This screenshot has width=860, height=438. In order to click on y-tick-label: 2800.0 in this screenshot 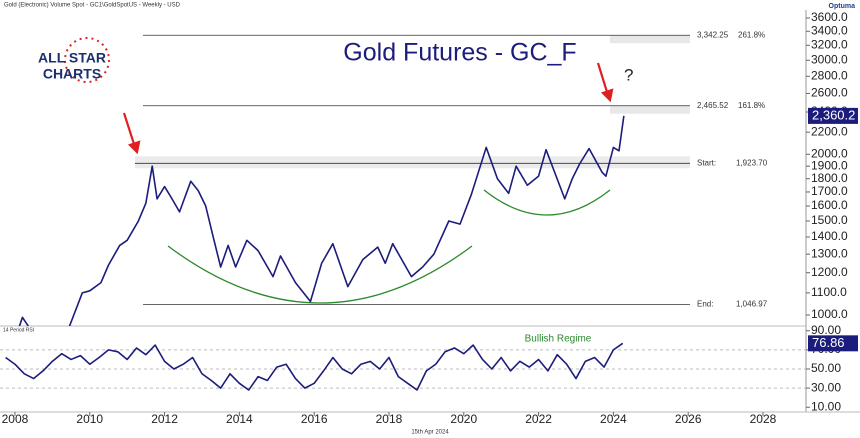, I will do `click(829, 75)`.